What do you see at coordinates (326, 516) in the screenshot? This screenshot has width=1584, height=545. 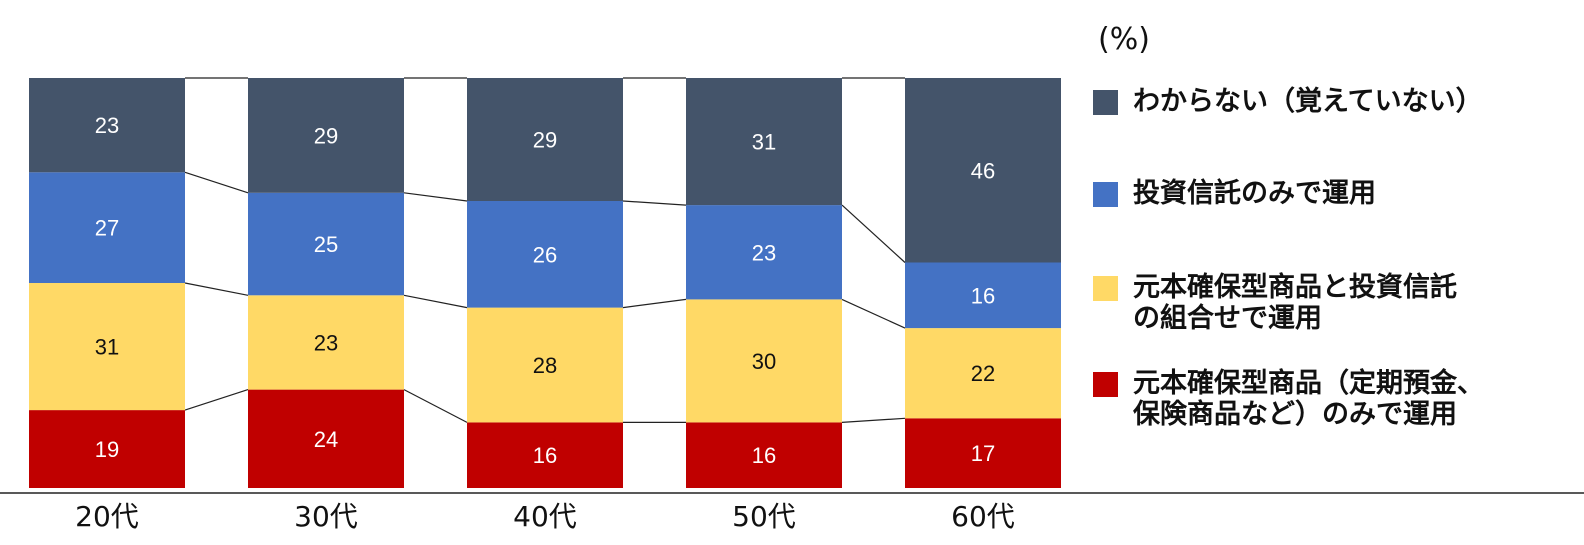 I see `category-tick-label: 30代` at bounding box center [326, 516].